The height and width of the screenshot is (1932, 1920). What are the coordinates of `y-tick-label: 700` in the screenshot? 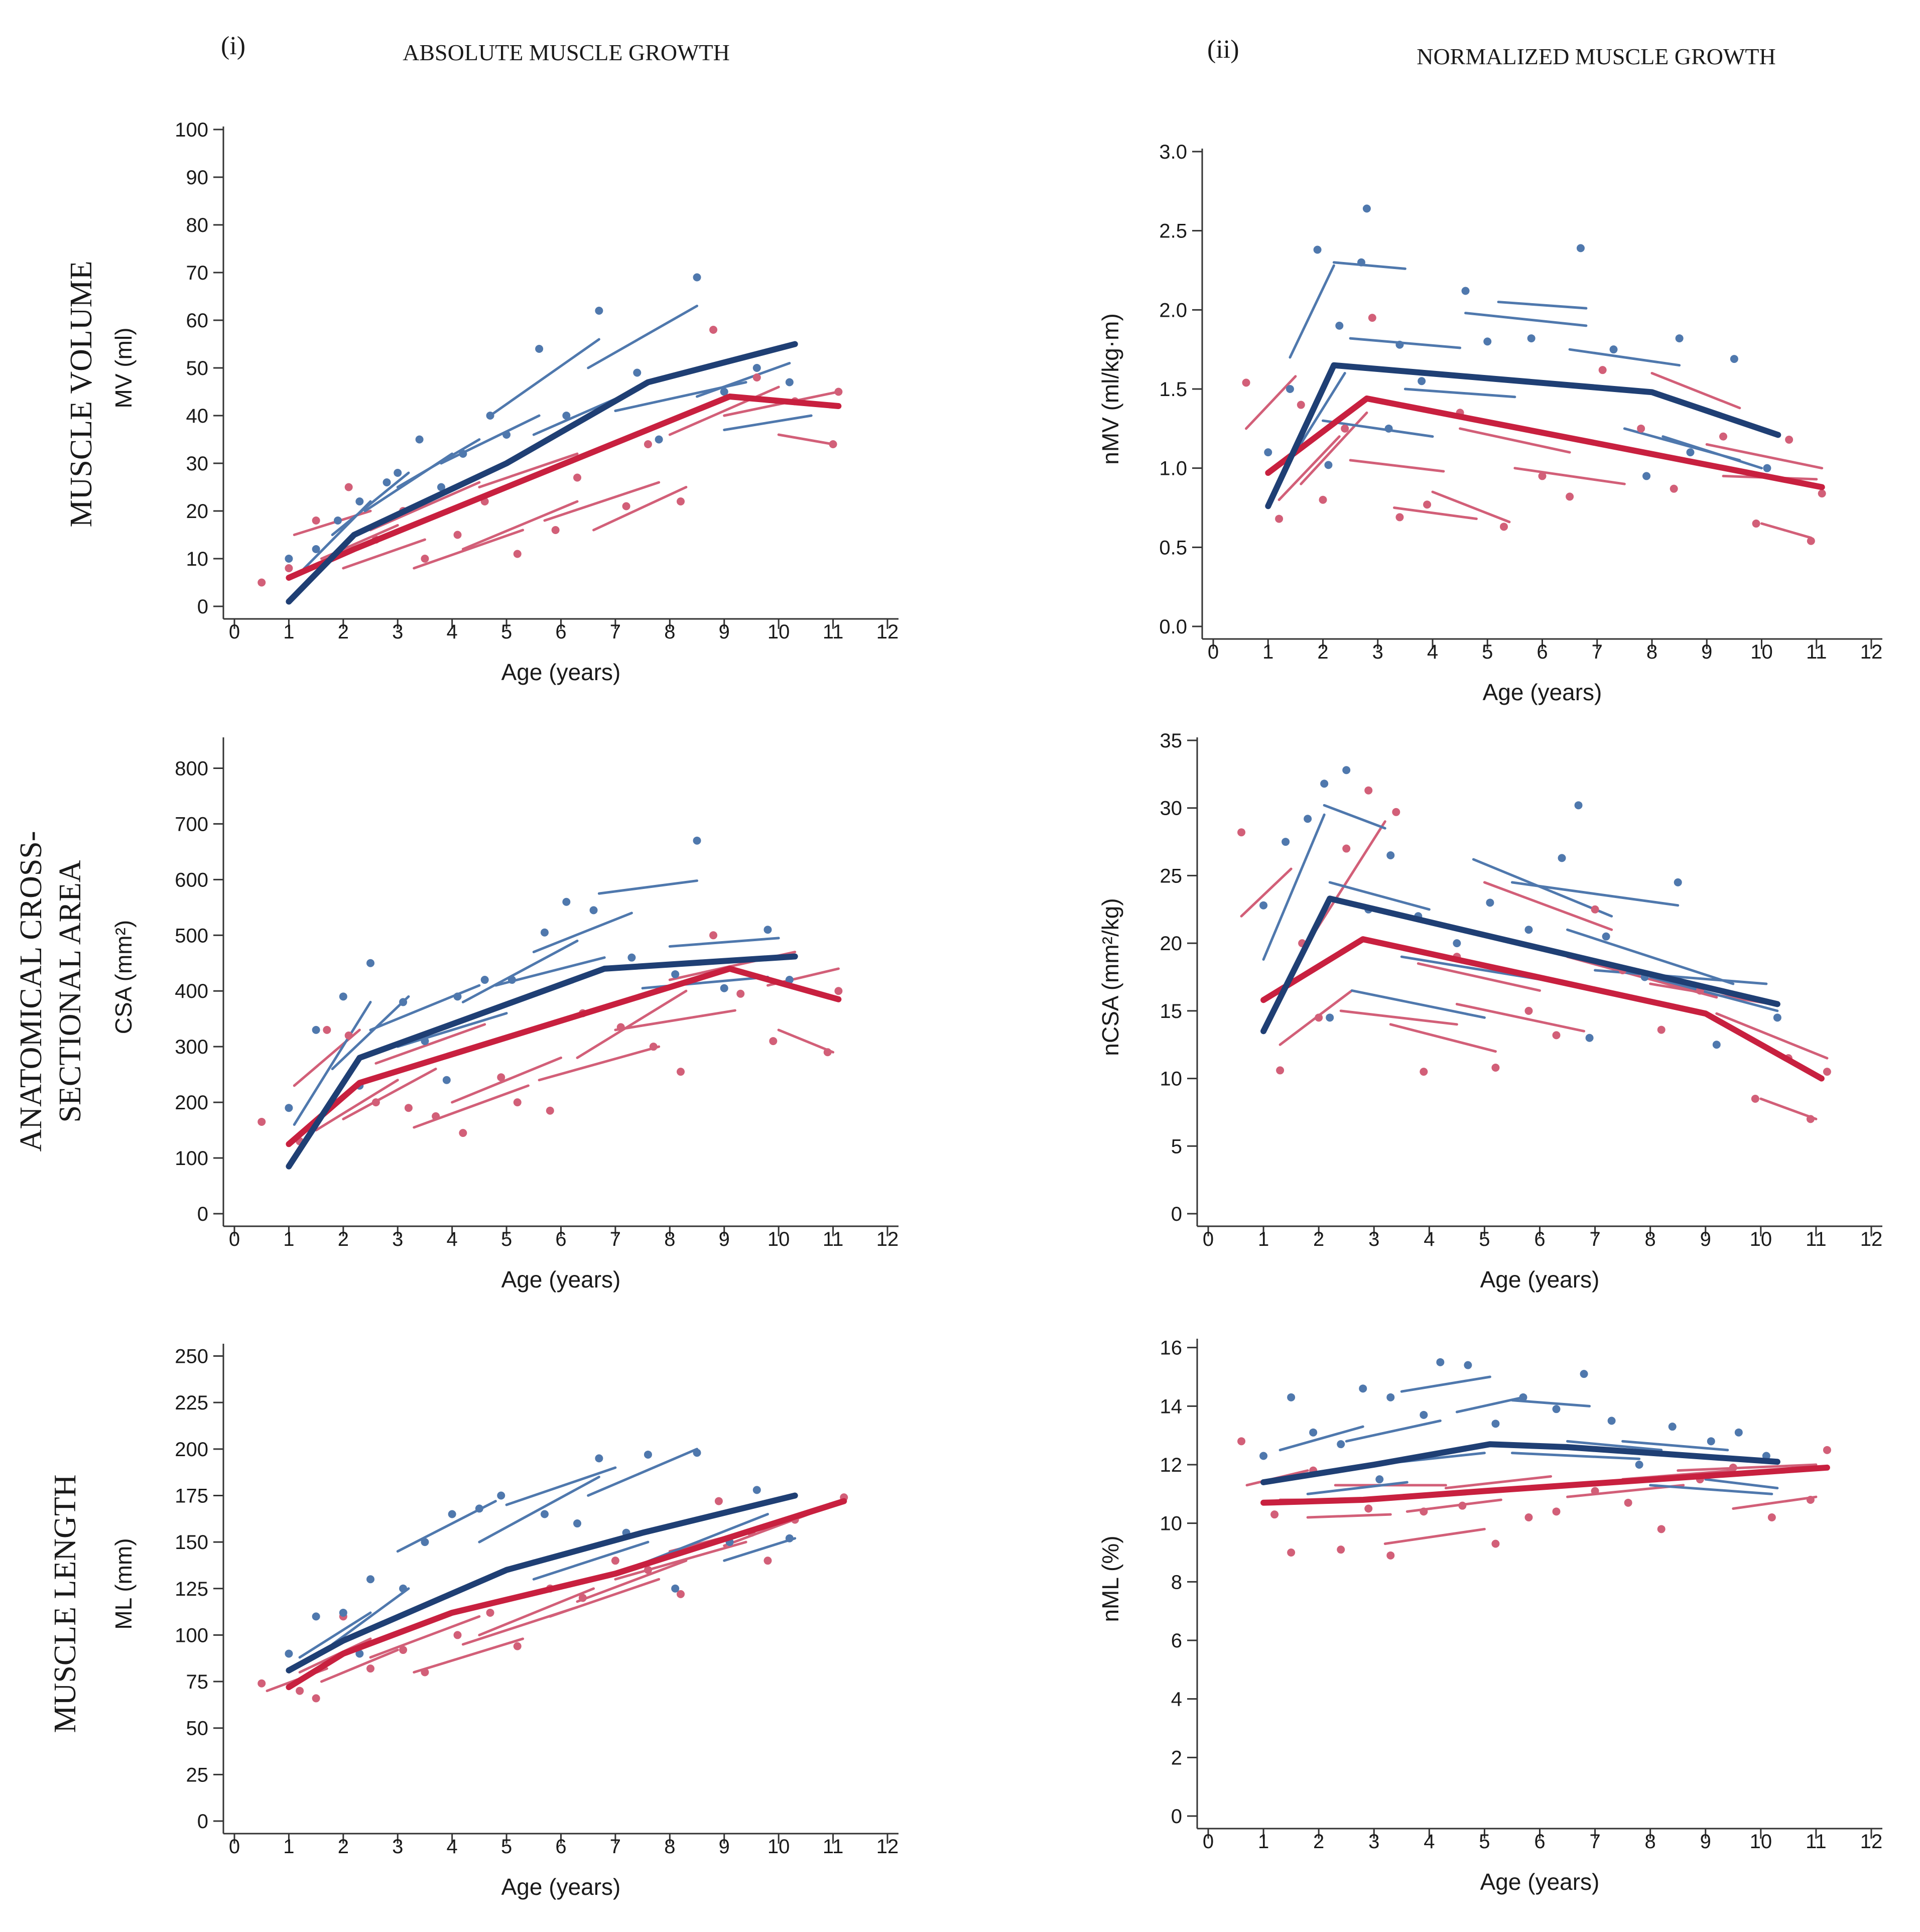 It's located at (191, 824).